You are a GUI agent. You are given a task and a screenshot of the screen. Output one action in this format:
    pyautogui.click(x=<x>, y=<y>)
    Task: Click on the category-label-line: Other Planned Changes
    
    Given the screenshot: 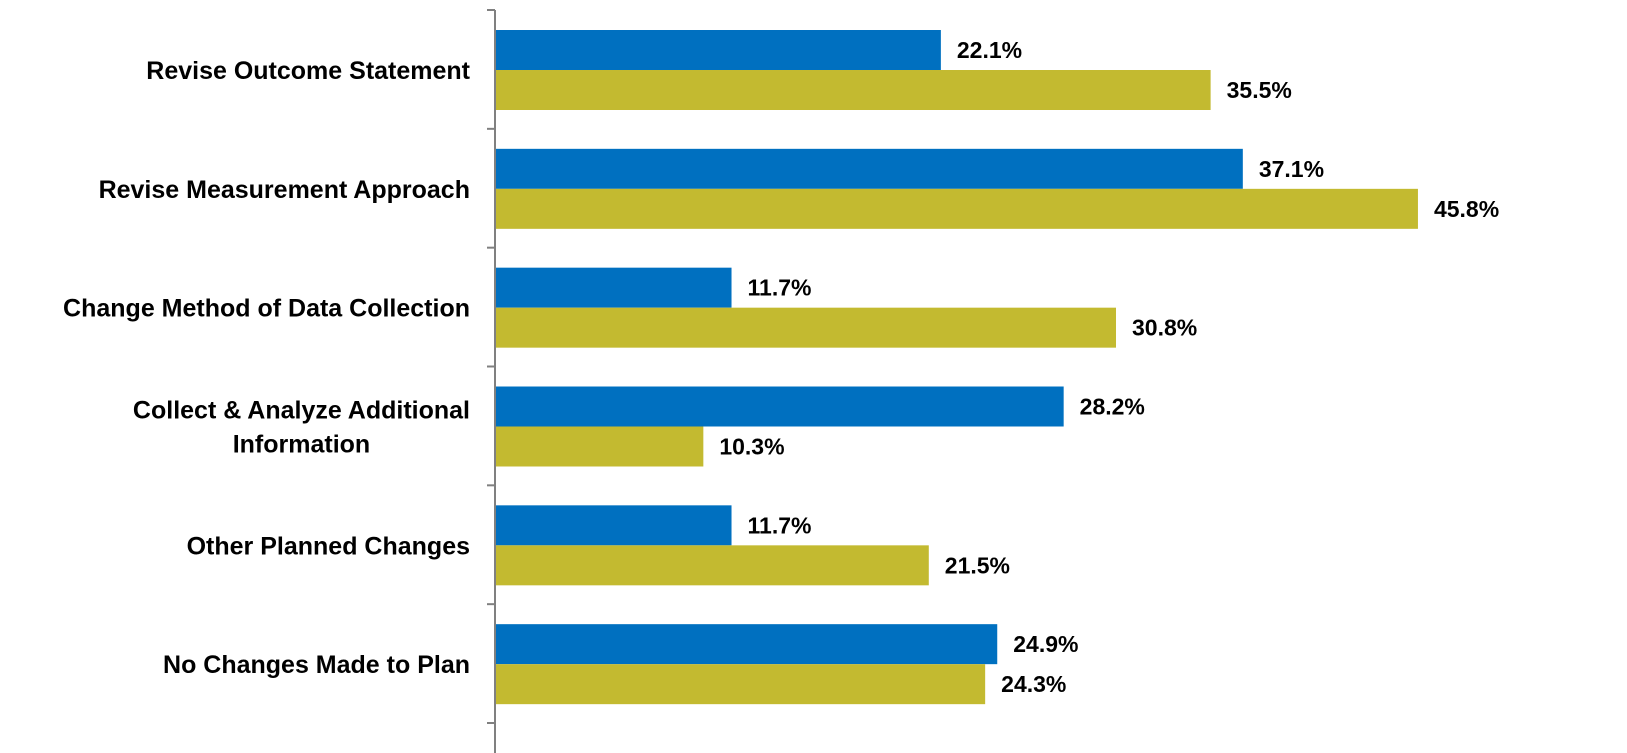 What is the action you would take?
    pyautogui.click(x=328, y=546)
    